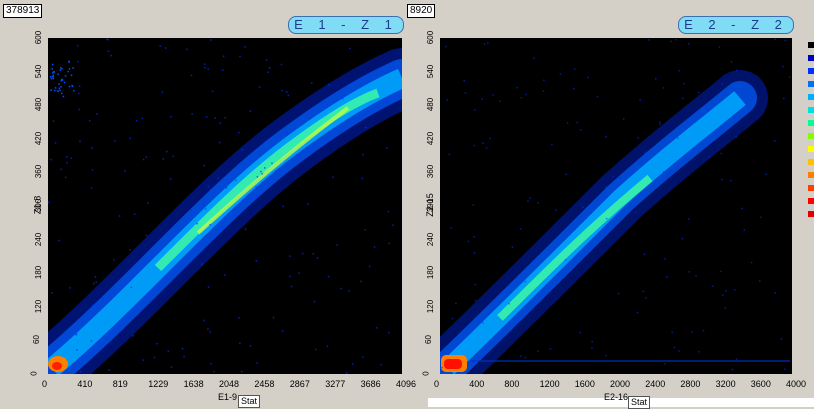 The height and width of the screenshot is (409, 814). What do you see at coordinates (194, 384) in the screenshot?
I see `x-tick-label: 1638` at bounding box center [194, 384].